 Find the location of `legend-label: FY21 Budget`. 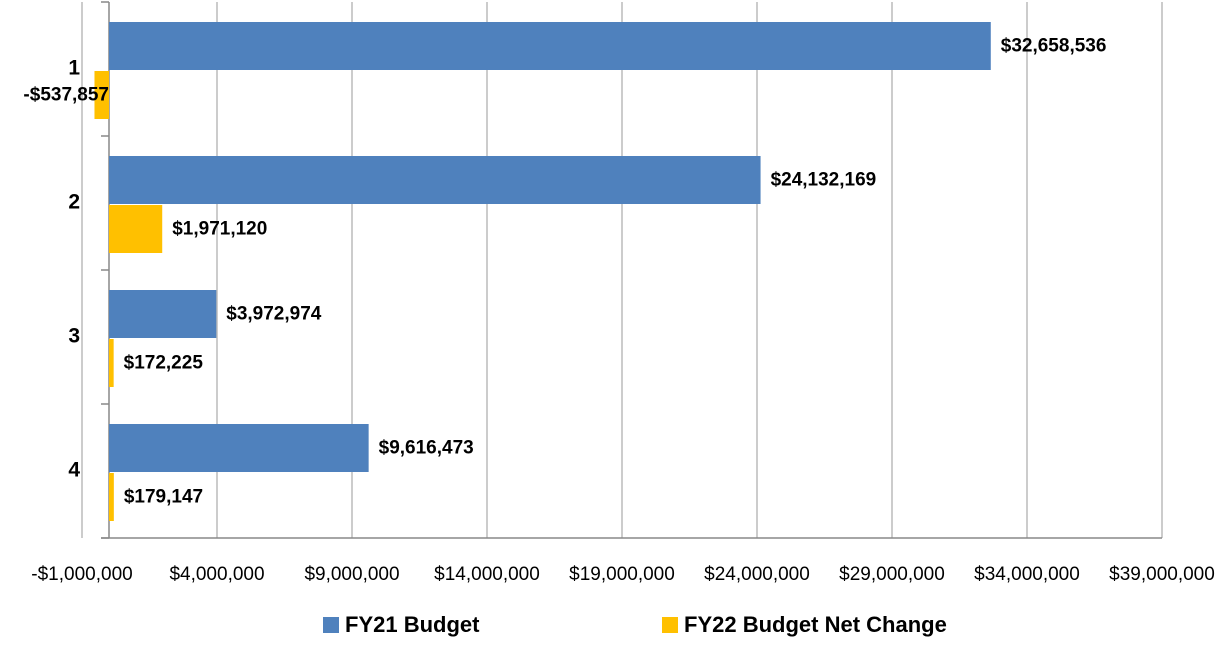

legend-label: FY21 Budget is located at coordinates (412, 624).